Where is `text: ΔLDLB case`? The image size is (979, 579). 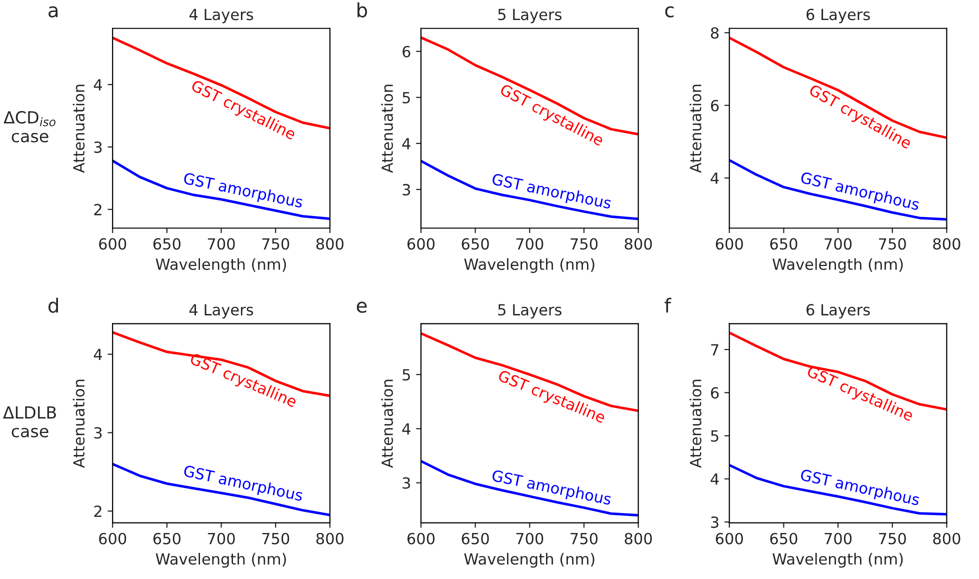
text: ΔLDLB case is located at coordinates (29, 422).